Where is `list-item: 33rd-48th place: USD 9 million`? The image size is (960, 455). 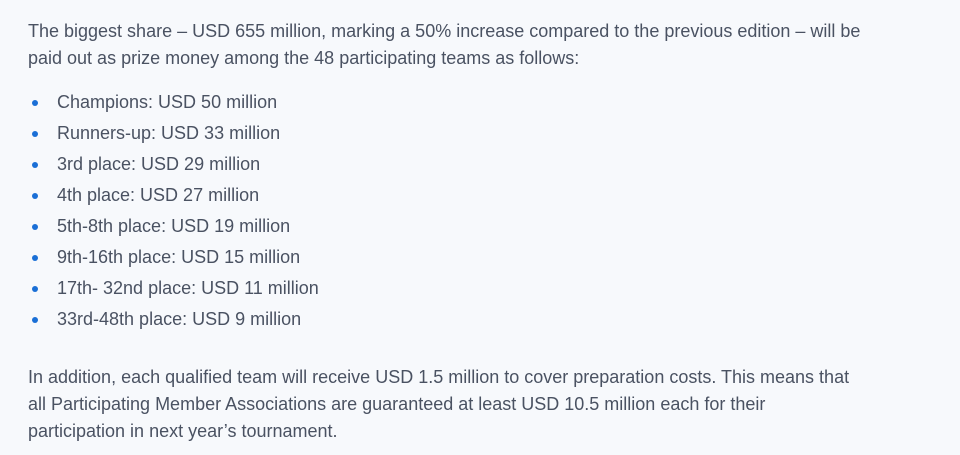
list-item: 33rd-48th place: USD 9 million is located at coordinates (159, 319).